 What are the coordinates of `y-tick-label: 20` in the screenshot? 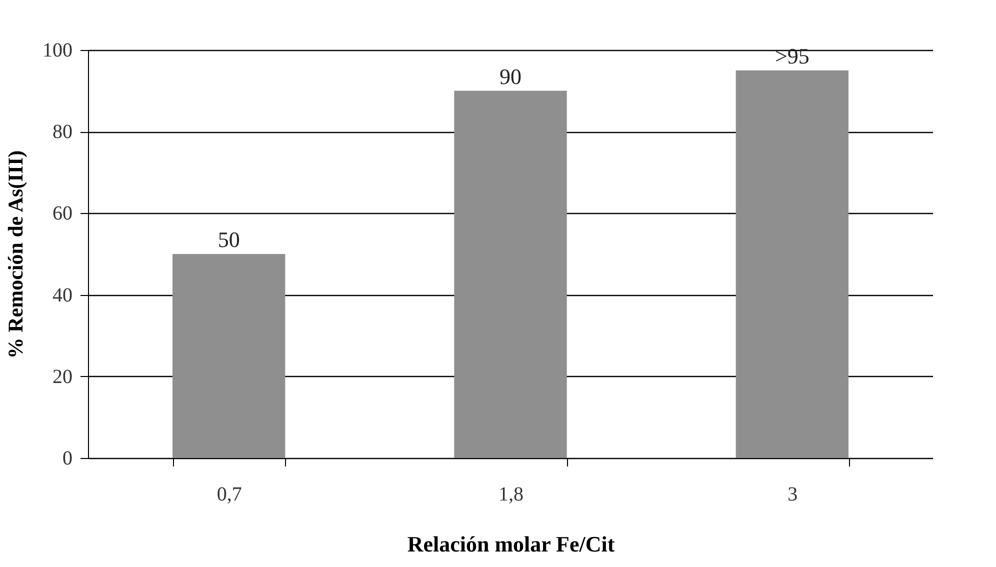 It's located at (62, 377).